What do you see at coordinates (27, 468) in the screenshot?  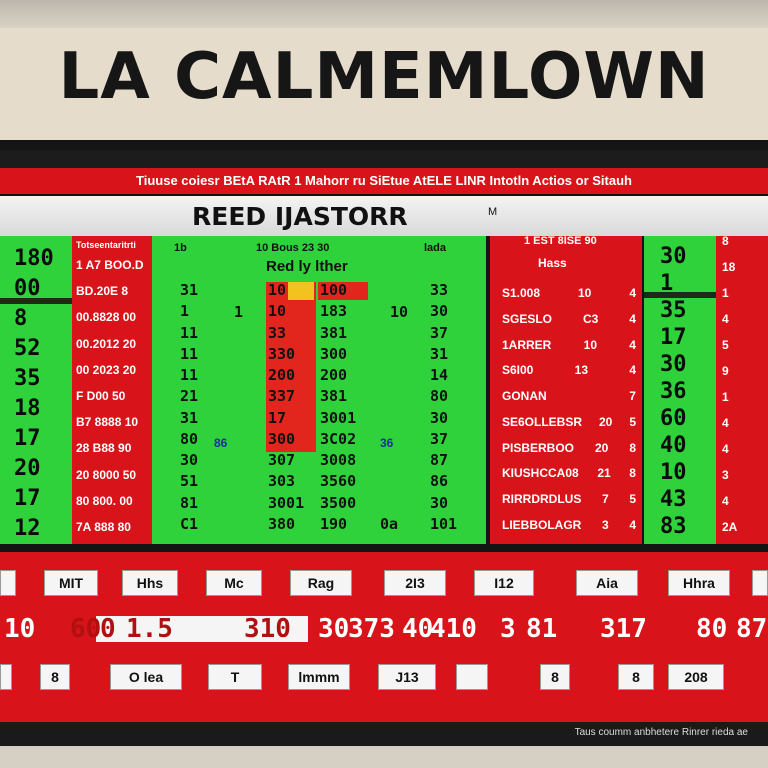 I see `left-green-value: 20` at bounding box center [27, 468].